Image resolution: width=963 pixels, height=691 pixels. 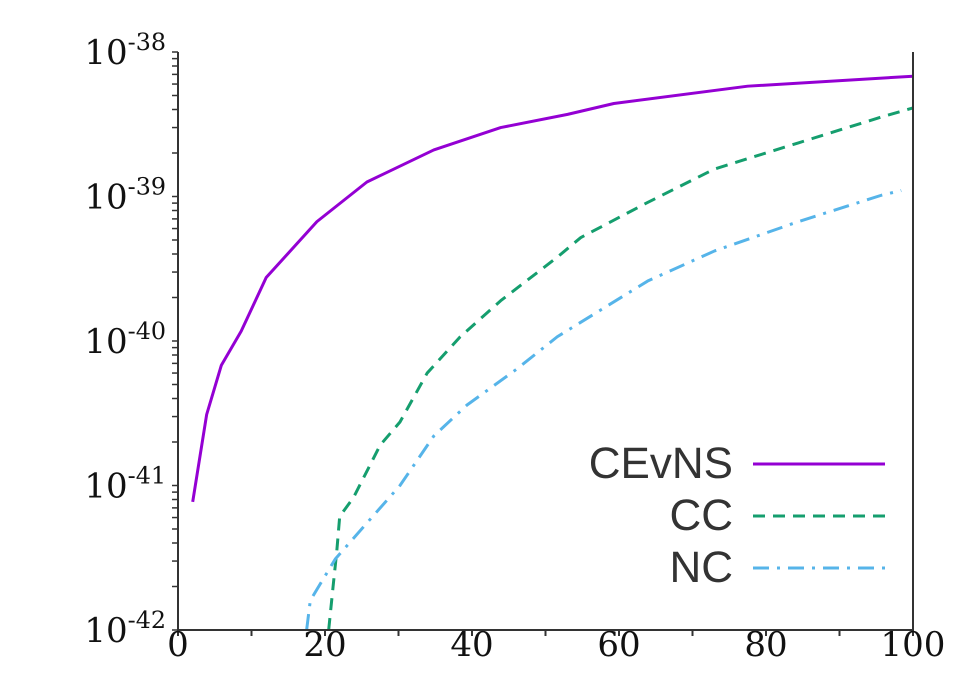 What do you see at coordinates (125, 339) in the screenshot?
I see `y-tick-label: 10$^{-40}$` at bounding box center [125, 339].